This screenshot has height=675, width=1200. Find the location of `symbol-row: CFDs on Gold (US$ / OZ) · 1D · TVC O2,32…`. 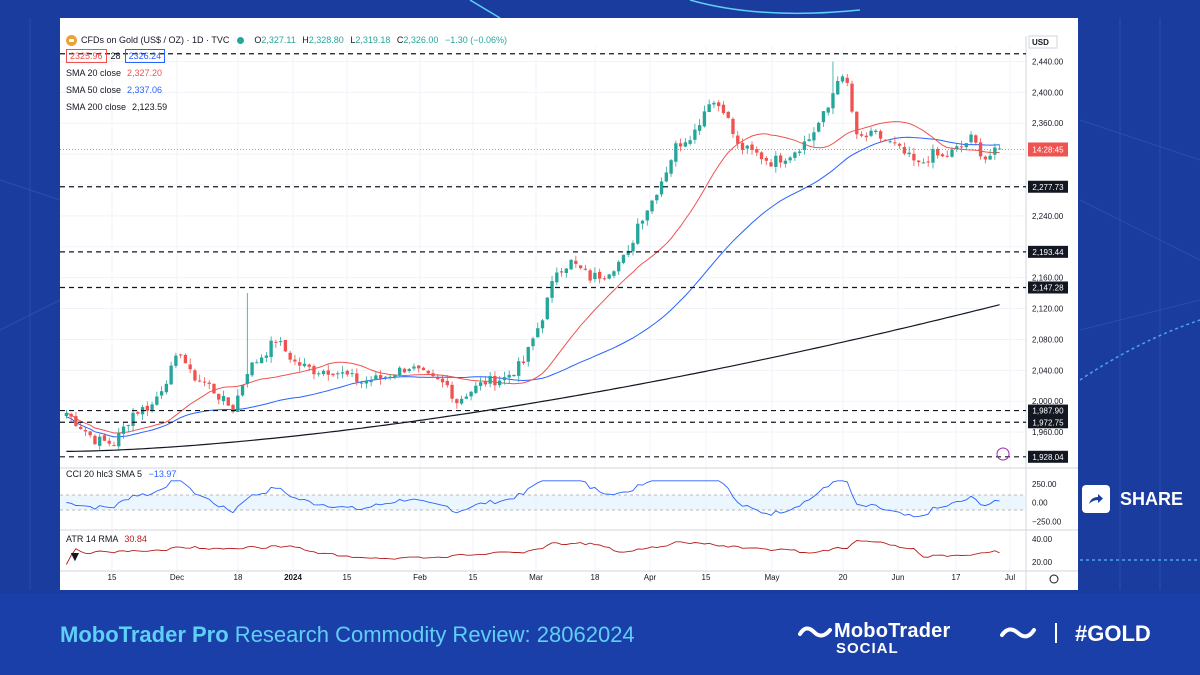

symbol-row: CFDs on Gold (US$ / OZ) · 1D · TVC O2,32… is located at coordinates (288, 40).